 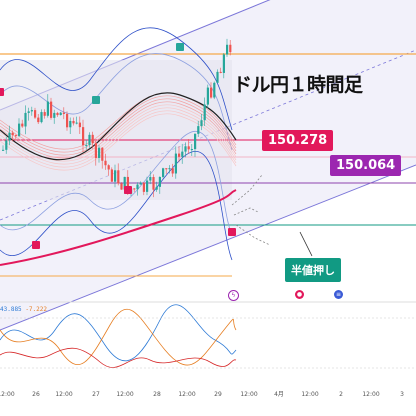 I want to click on indicator-values: 43.885 -7.222, so click(x=23, y=309).